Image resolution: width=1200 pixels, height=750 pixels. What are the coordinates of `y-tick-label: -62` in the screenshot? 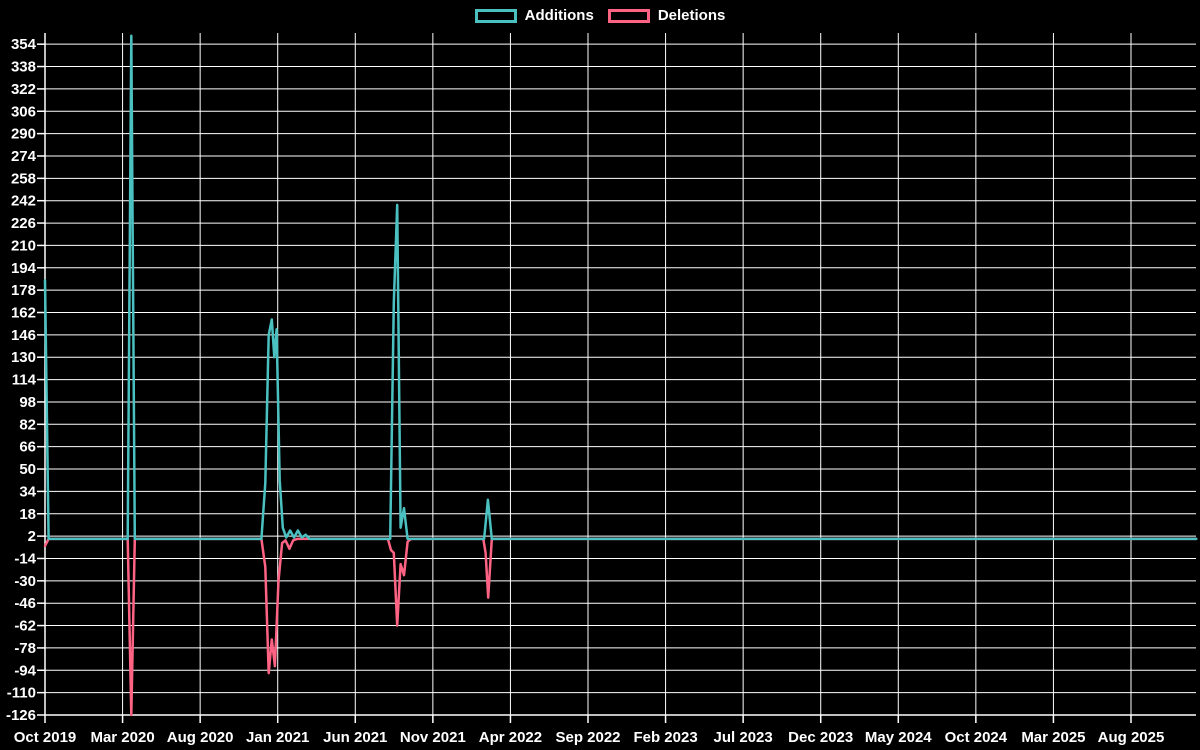 It's located at (25, 626).